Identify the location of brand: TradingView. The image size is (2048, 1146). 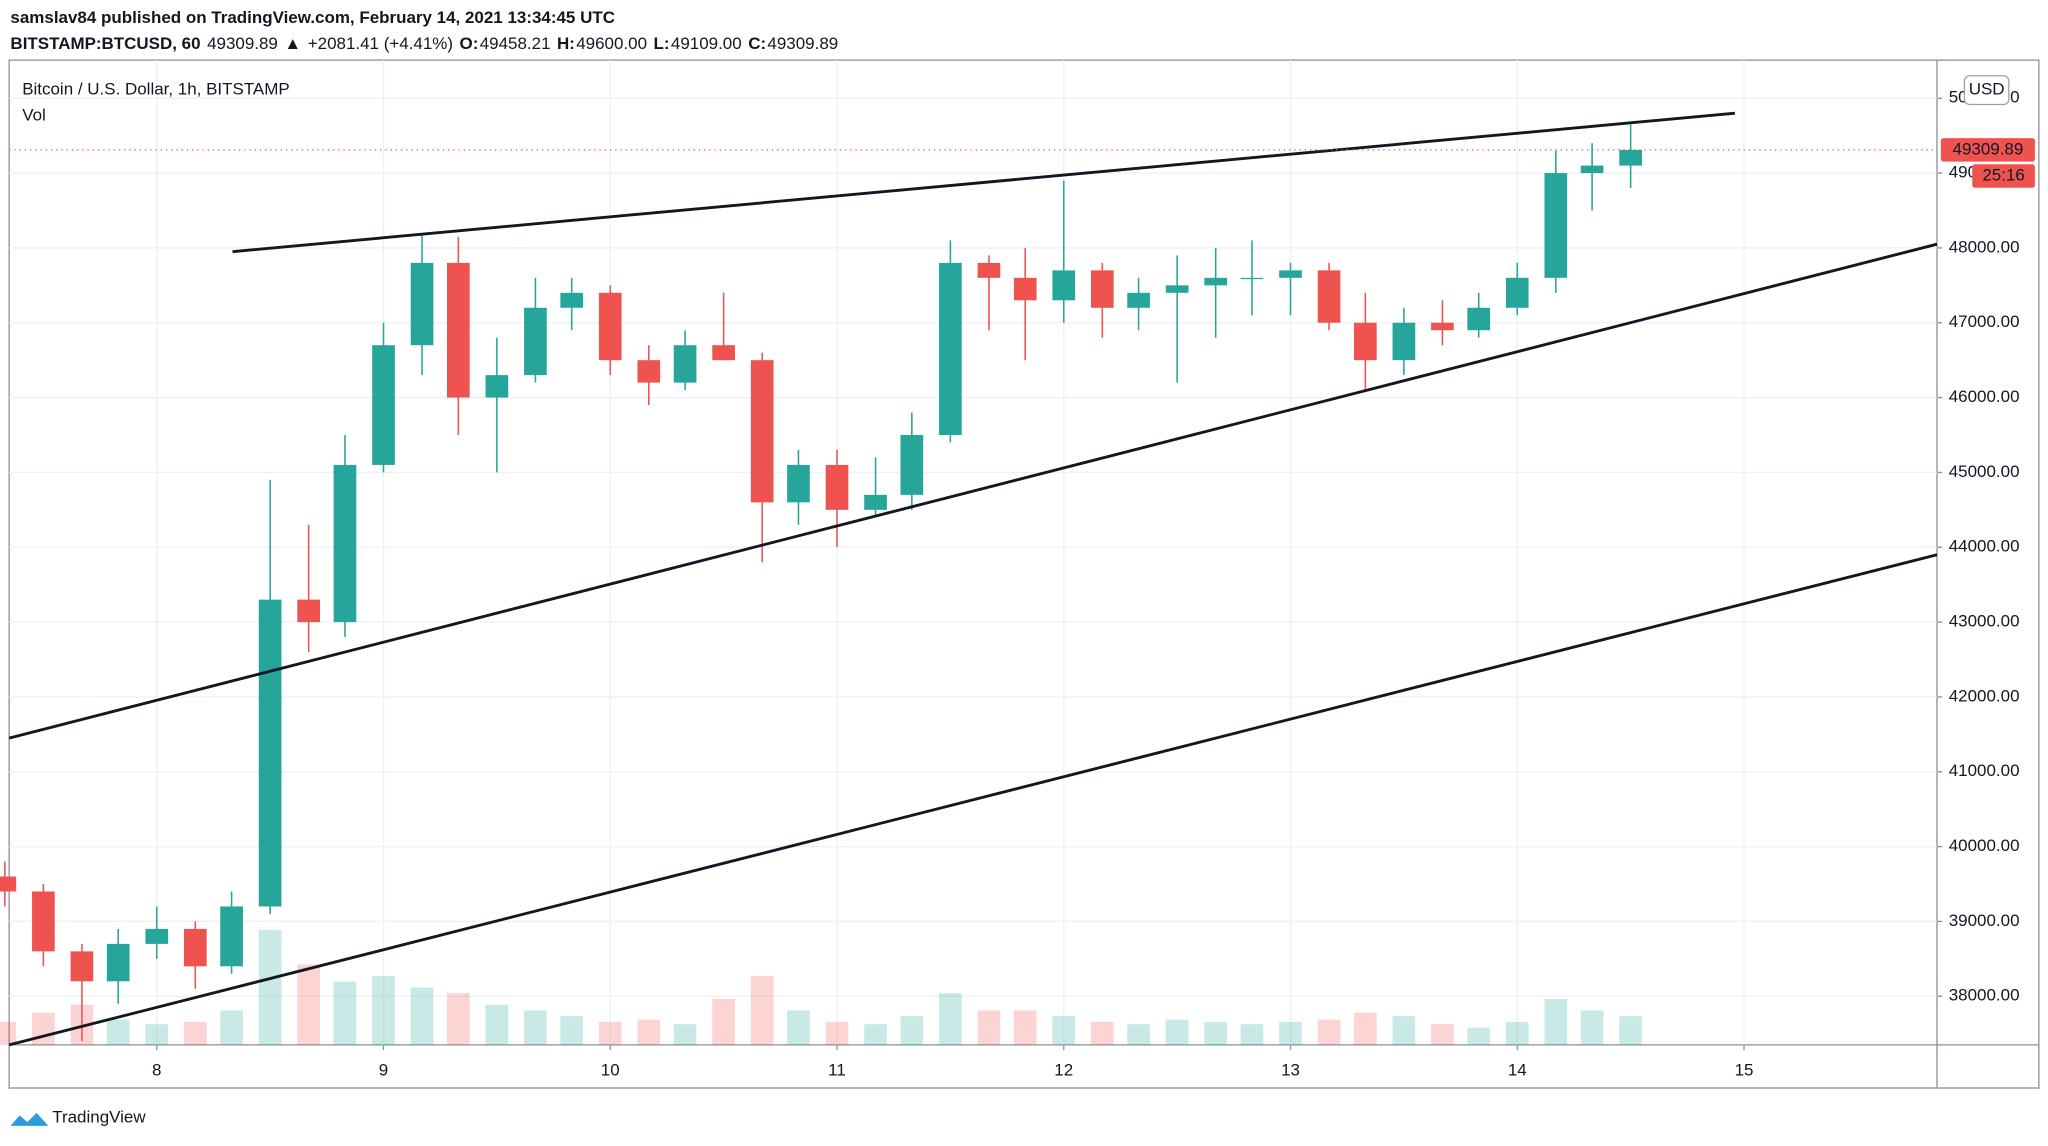
(99, 1117).